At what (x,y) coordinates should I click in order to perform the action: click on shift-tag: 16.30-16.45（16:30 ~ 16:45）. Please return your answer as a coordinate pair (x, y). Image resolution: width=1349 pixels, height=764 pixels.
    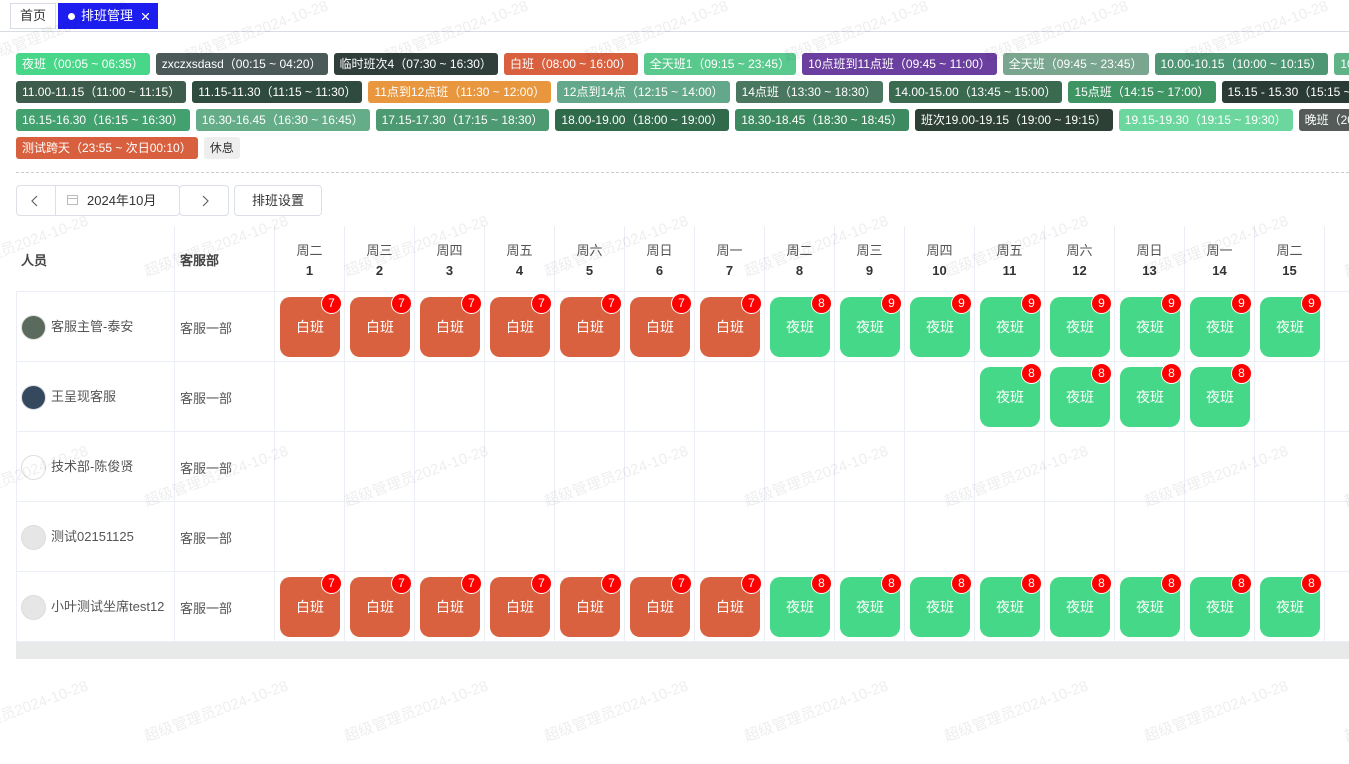
    Looking at the image, I should click on (282, 120).